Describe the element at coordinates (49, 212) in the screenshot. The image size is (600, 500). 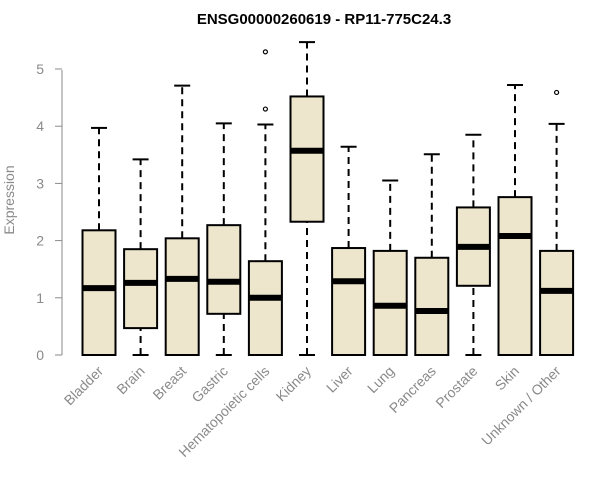
I see `y-axis-ticks: 0 1 2 3 4 5` at that location.